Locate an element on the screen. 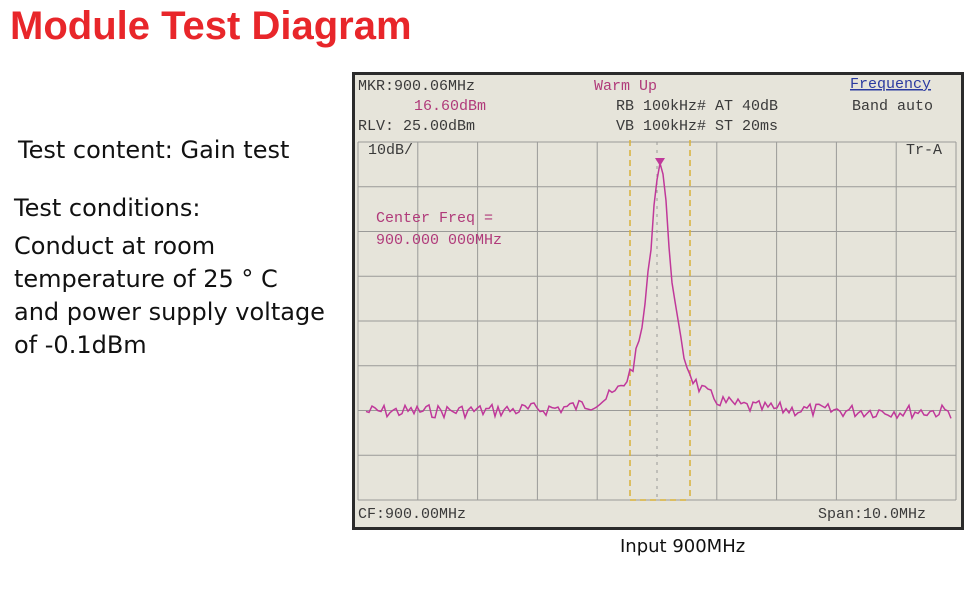 This screenshot has height=600, width=970. condition-line: Conduct at room is located at coordinates (115, 246).